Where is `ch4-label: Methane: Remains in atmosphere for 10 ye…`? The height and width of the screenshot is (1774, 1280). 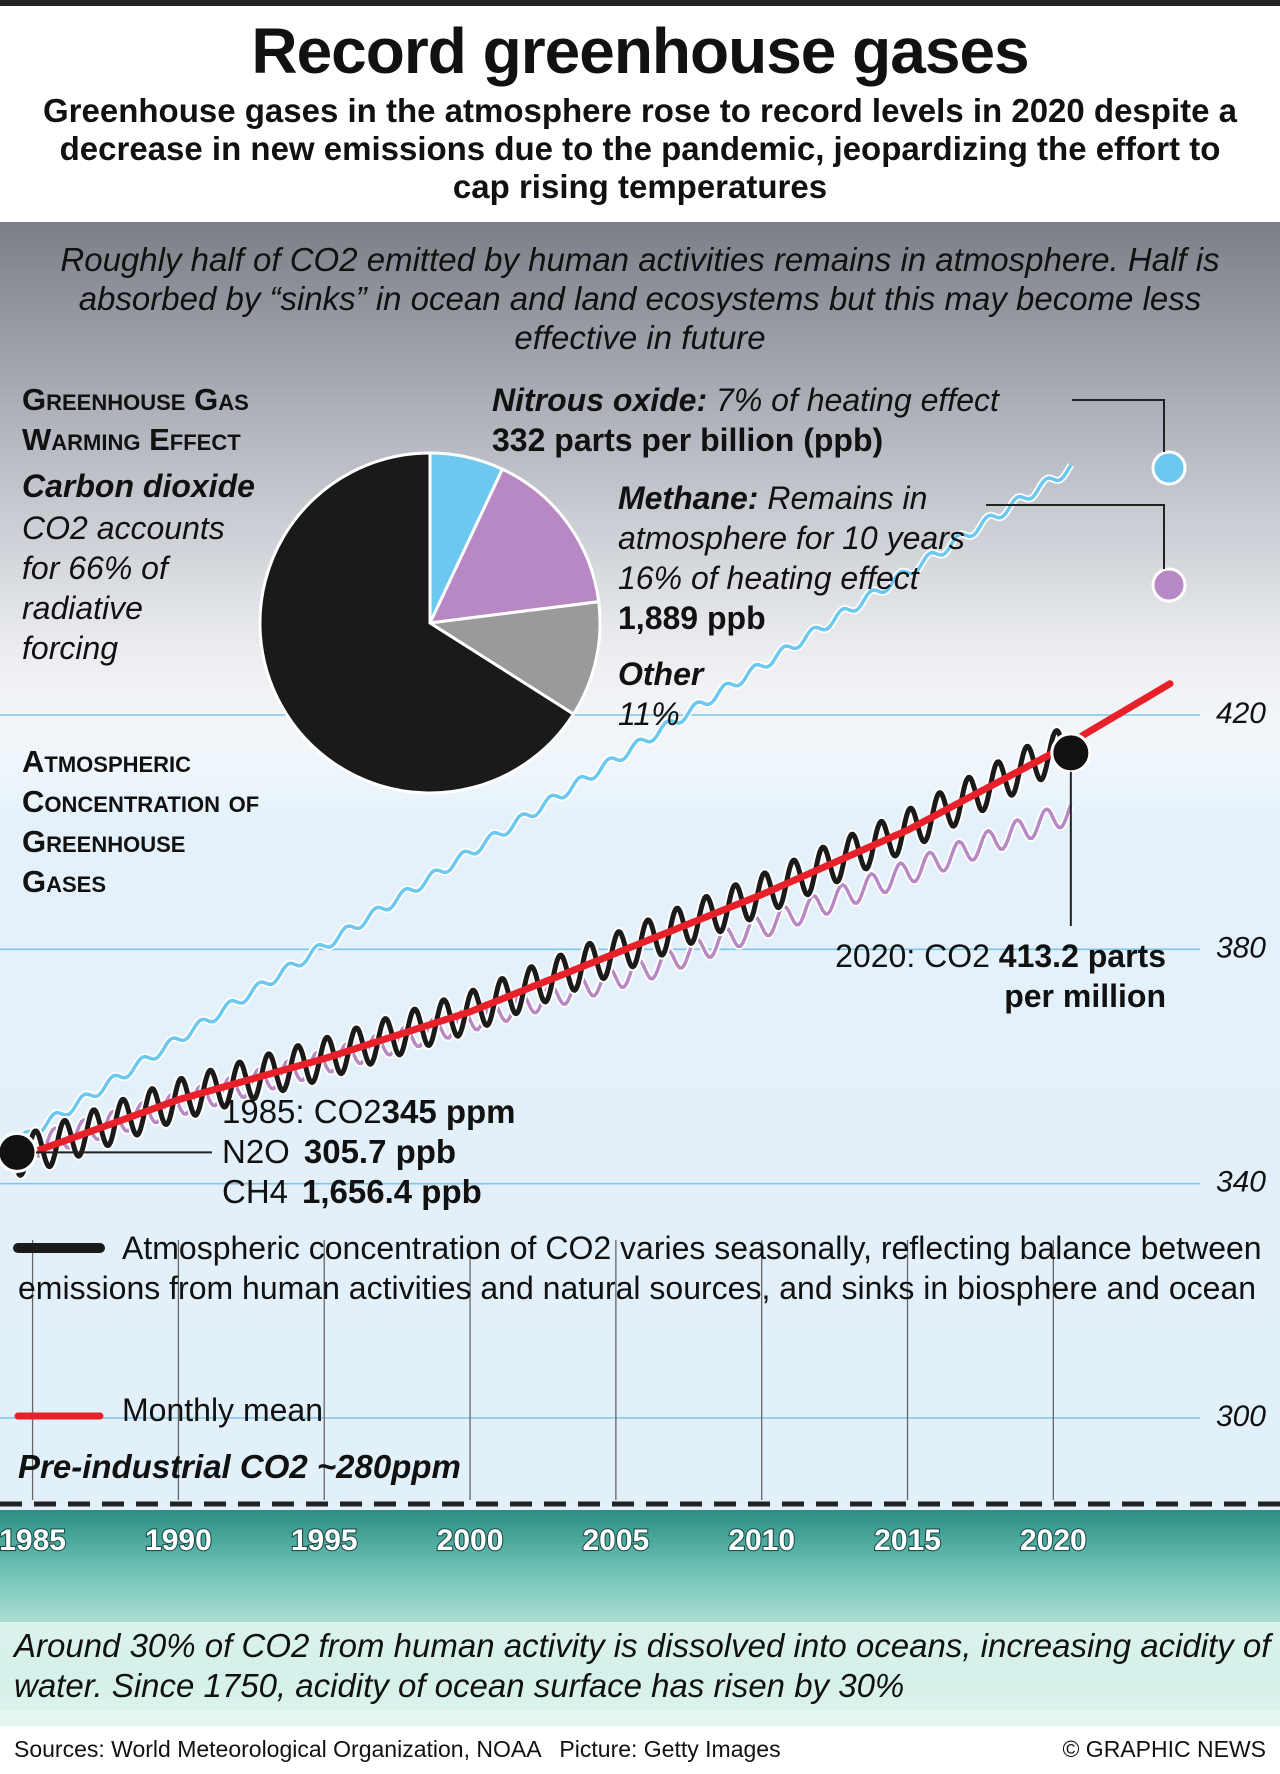 ch4-label: Methane: Remains in atmosphere for 10 ye… is located at coordinates (791, 558).